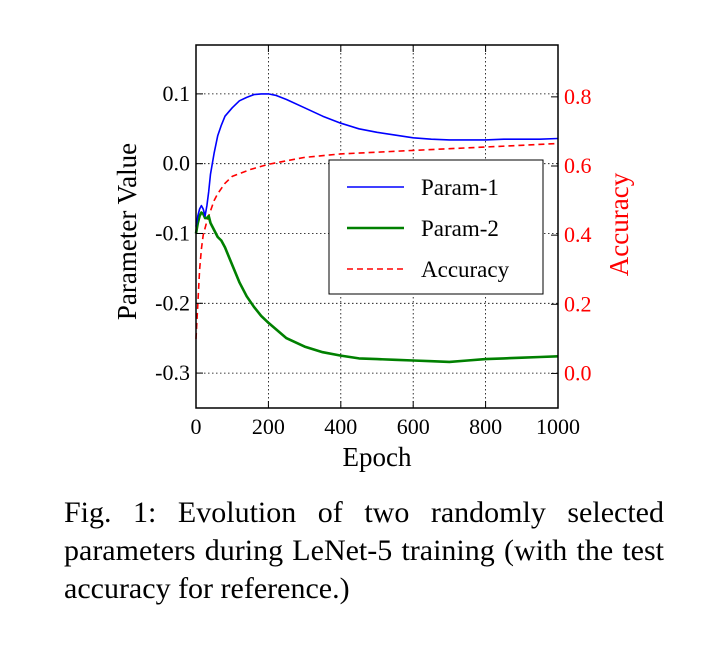 The height and width of the screenshot is (660, 719). Describe the element at coordinates (127, 231) in the screenshot. I see `y-axis-label: Parameter Value` at that location.